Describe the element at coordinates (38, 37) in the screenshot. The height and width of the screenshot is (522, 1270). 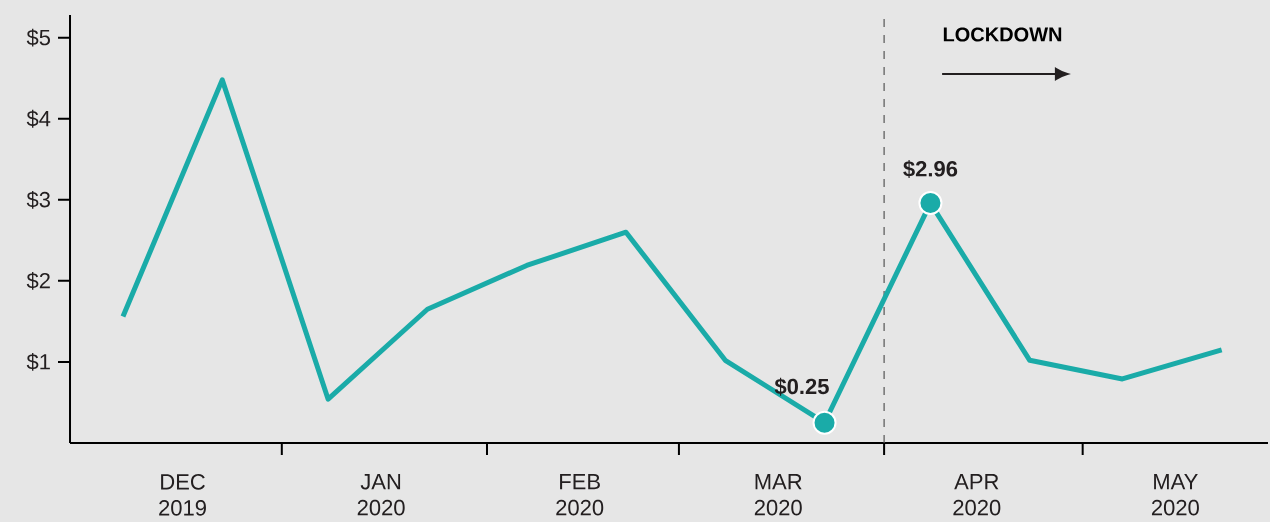
I see `y-tick-label: $5` at that location.